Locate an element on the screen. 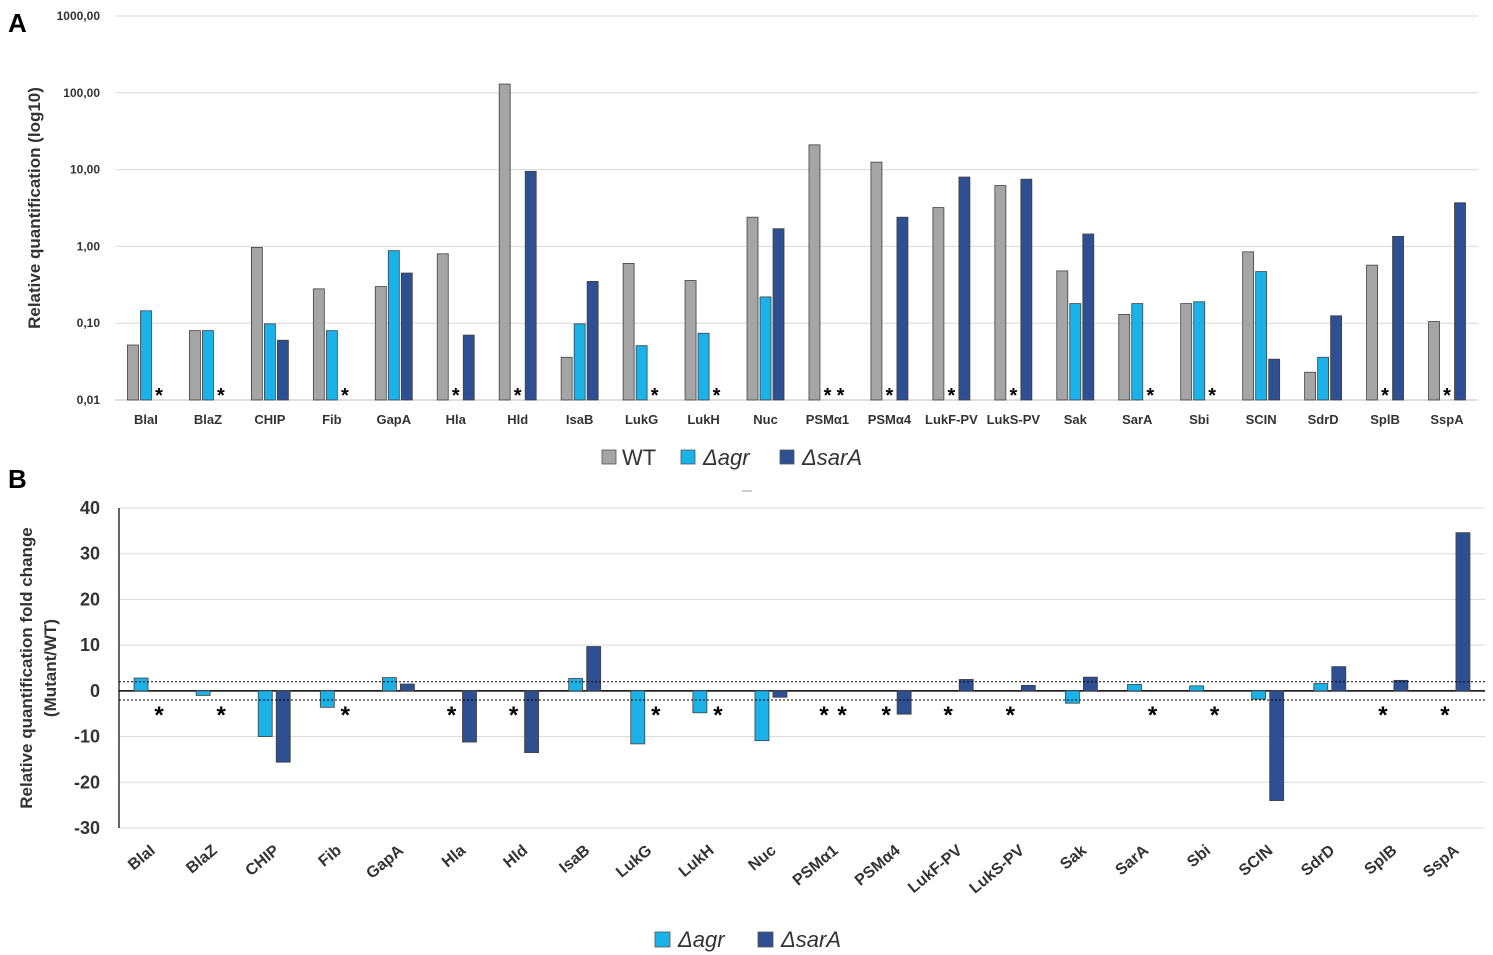 Image resolution: width=1493 pixels, height=955 pixels. a-category-label: GapA is located at coordinates (393, 419).